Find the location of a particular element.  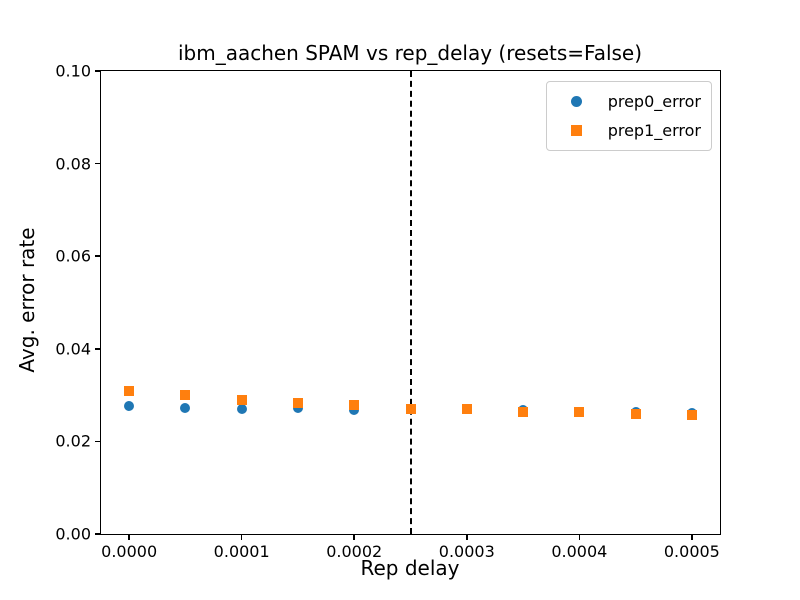

legend-label-prep1-error: prep1_error is located at coordinates (654, 130).